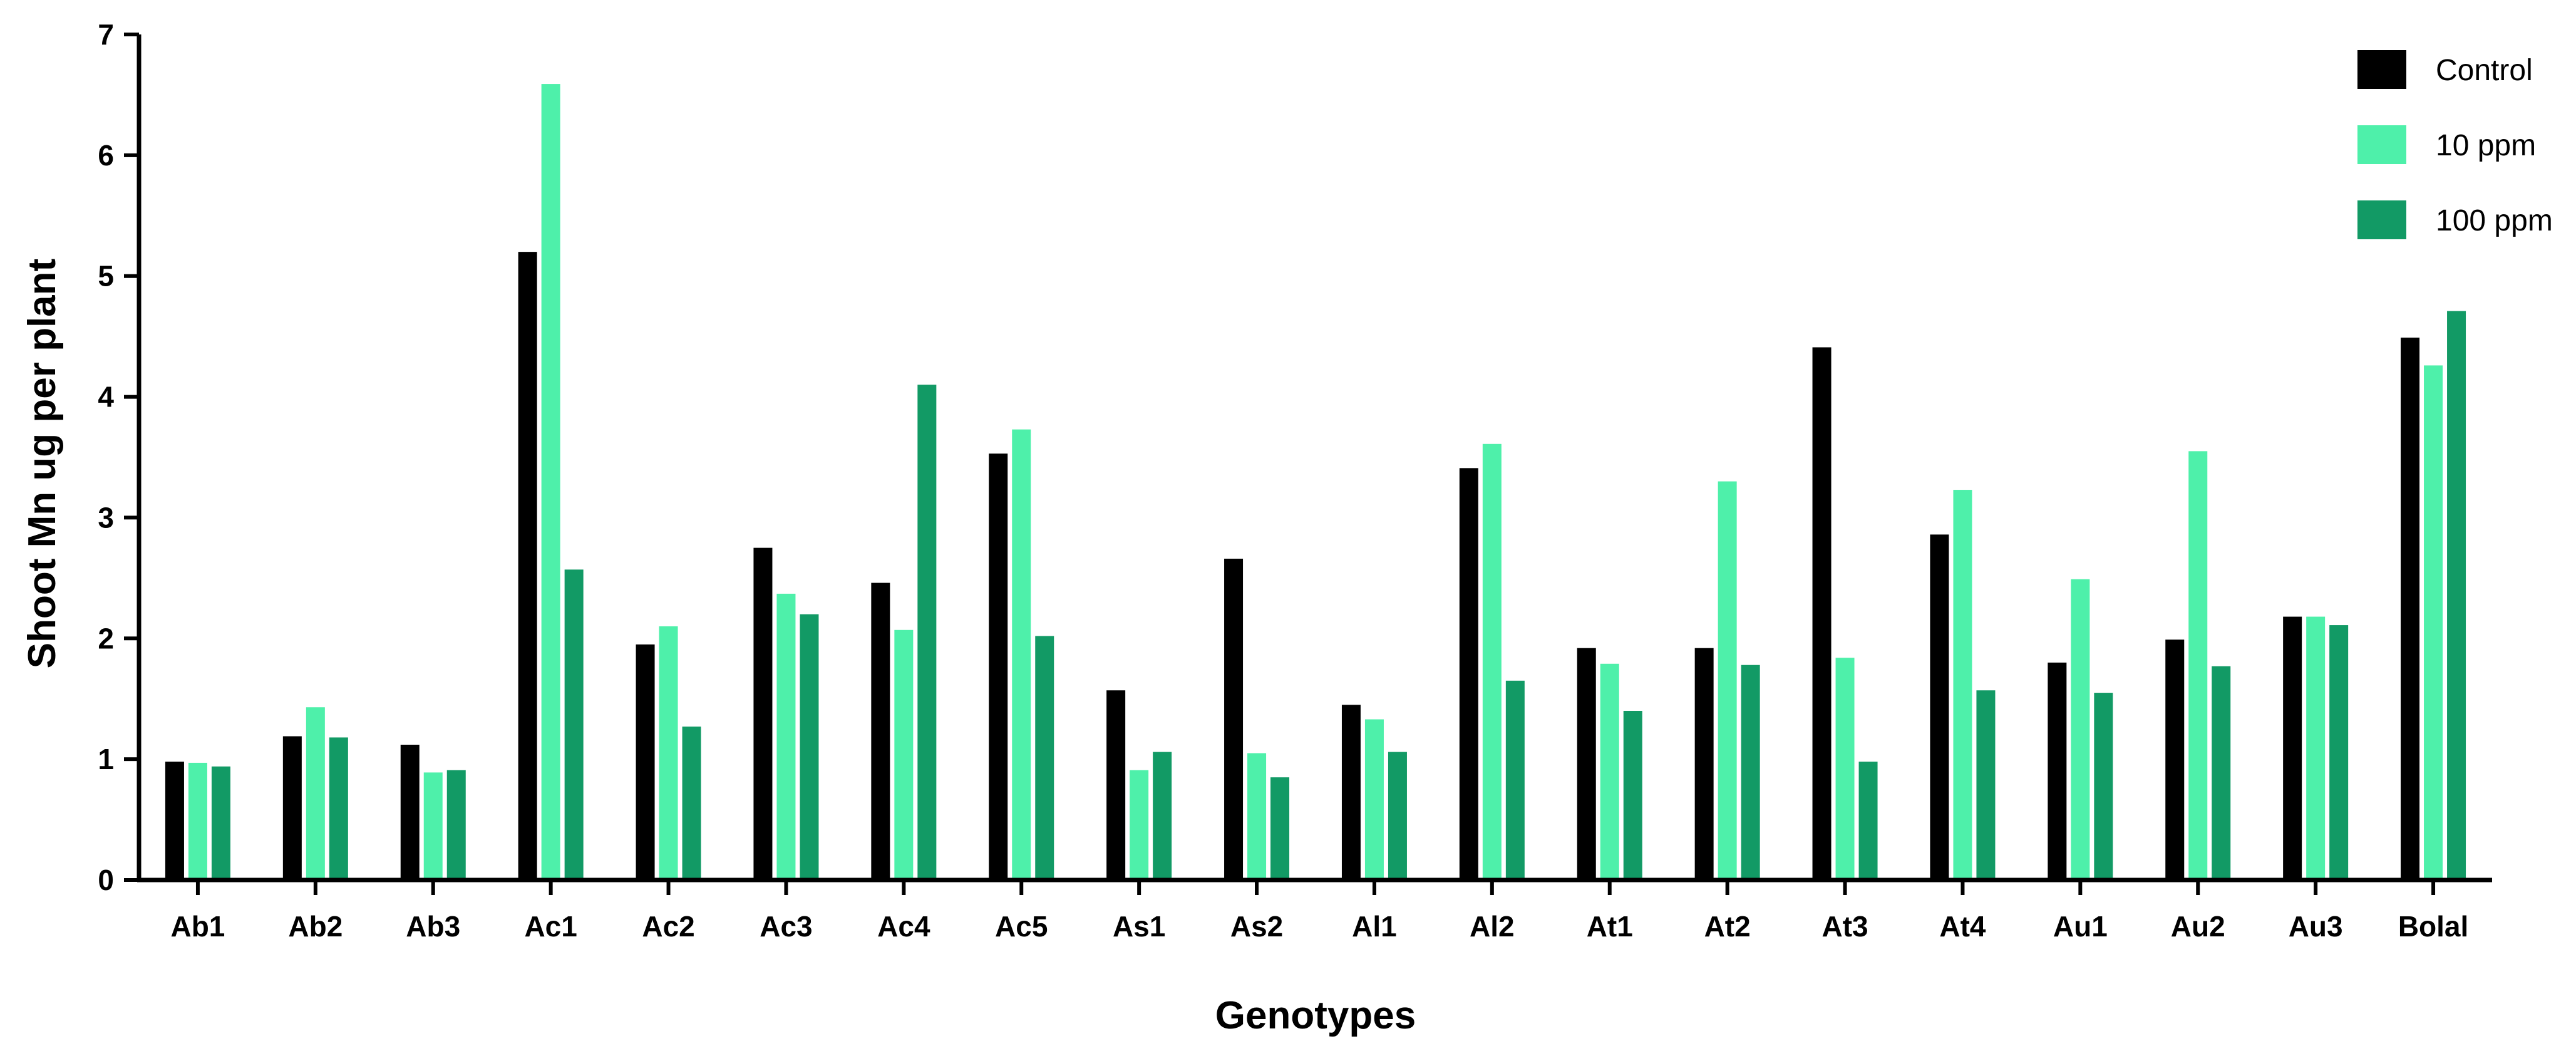  Describe the element at coordinates (221, 823) in the screenshot. I see `bar-ab1-100-ppm` at that location.